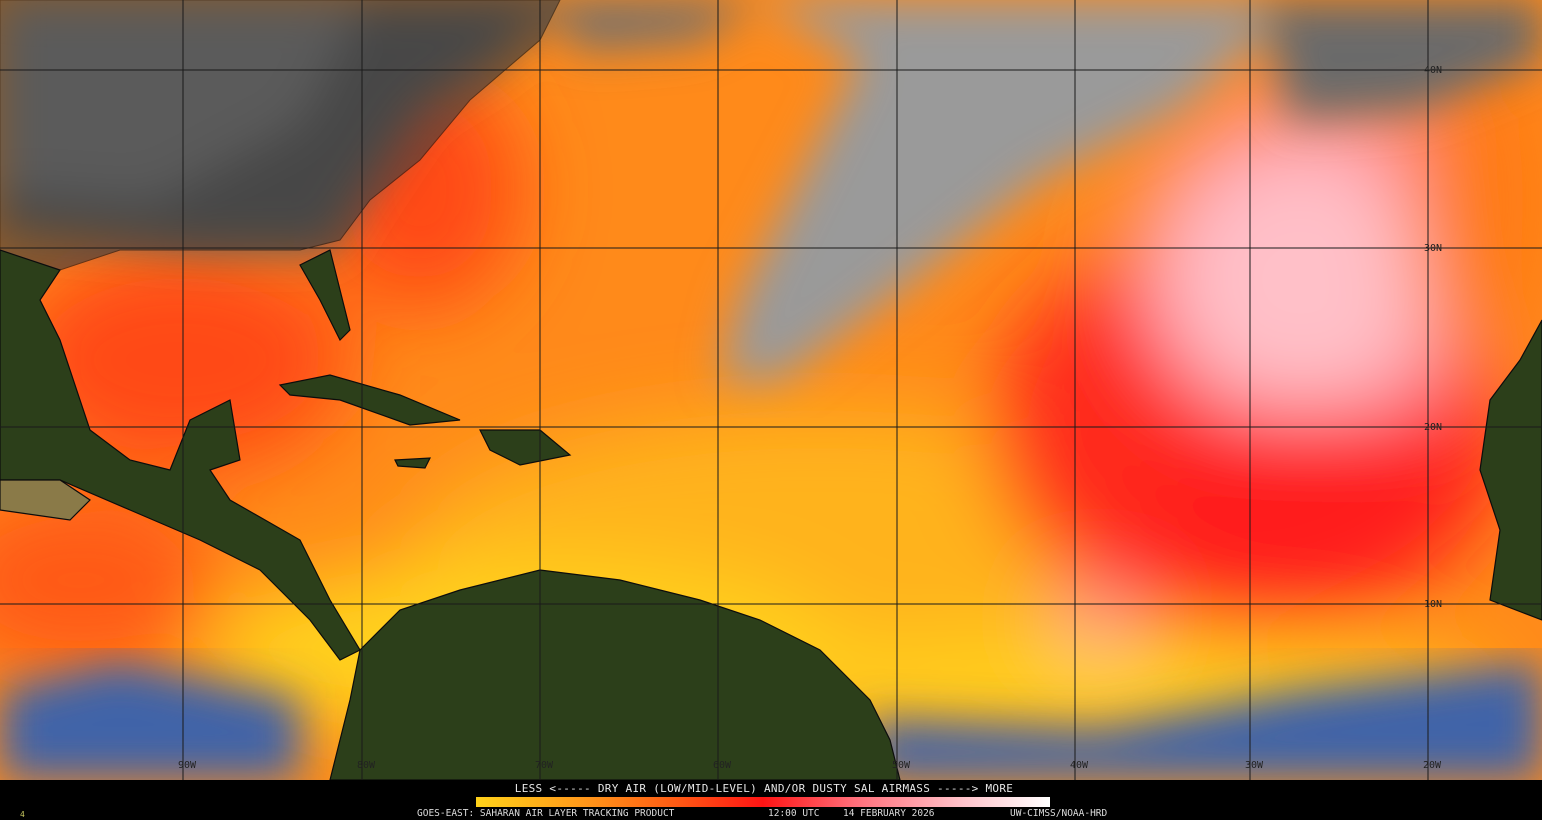 The height and width of the screenshot is (820, 1542). What do you see at coordinates (1433, 70) in the screenshot?
I see `lat-label: 40N` at bounding box center [1433, 70].